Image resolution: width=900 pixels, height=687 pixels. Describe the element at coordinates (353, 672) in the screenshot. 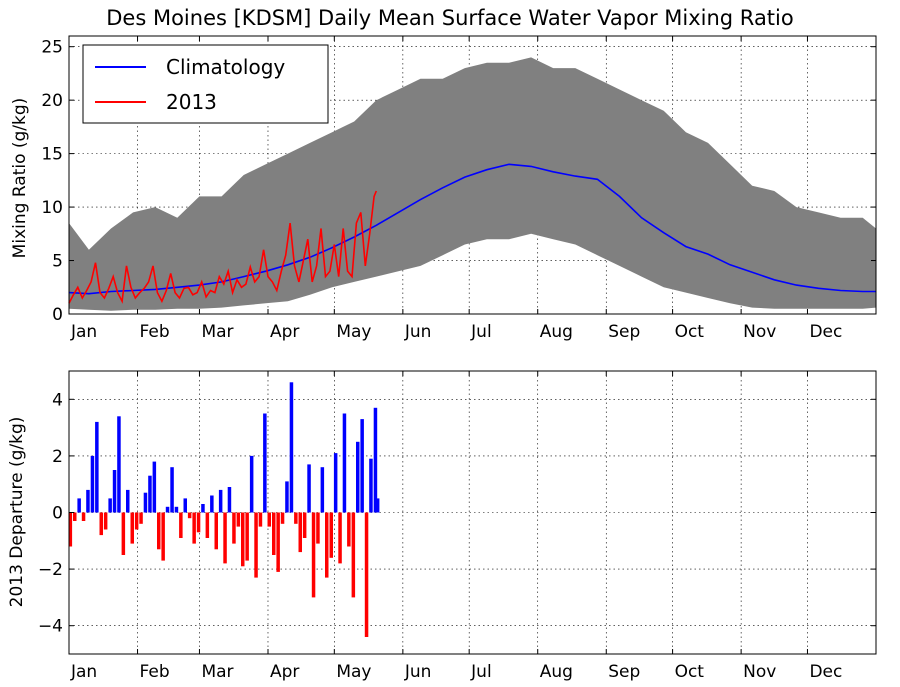

I see `bottom-x-tick-label: May` at that location.